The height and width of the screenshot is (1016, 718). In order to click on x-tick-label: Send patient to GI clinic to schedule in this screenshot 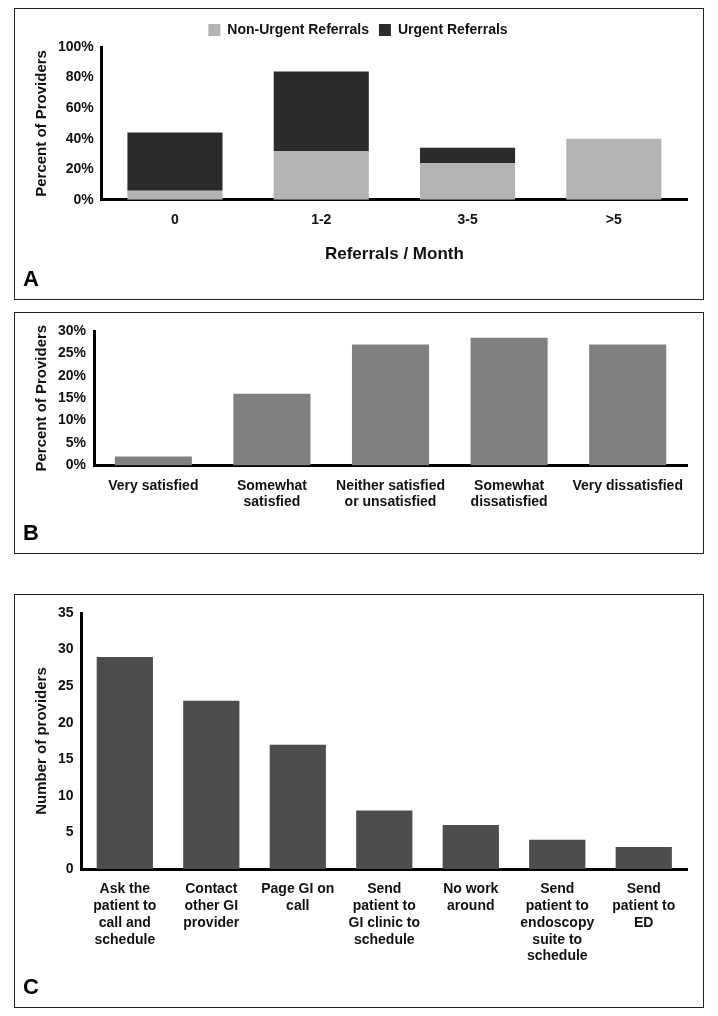, I will do `click(384, 913)`.